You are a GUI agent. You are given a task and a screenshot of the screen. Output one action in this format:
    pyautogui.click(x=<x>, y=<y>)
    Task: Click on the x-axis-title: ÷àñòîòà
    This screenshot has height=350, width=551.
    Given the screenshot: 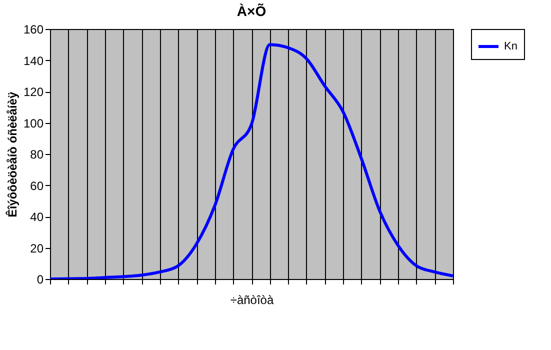 What is the action you would take?
    pyautogui.click(x=252, y=300)
    